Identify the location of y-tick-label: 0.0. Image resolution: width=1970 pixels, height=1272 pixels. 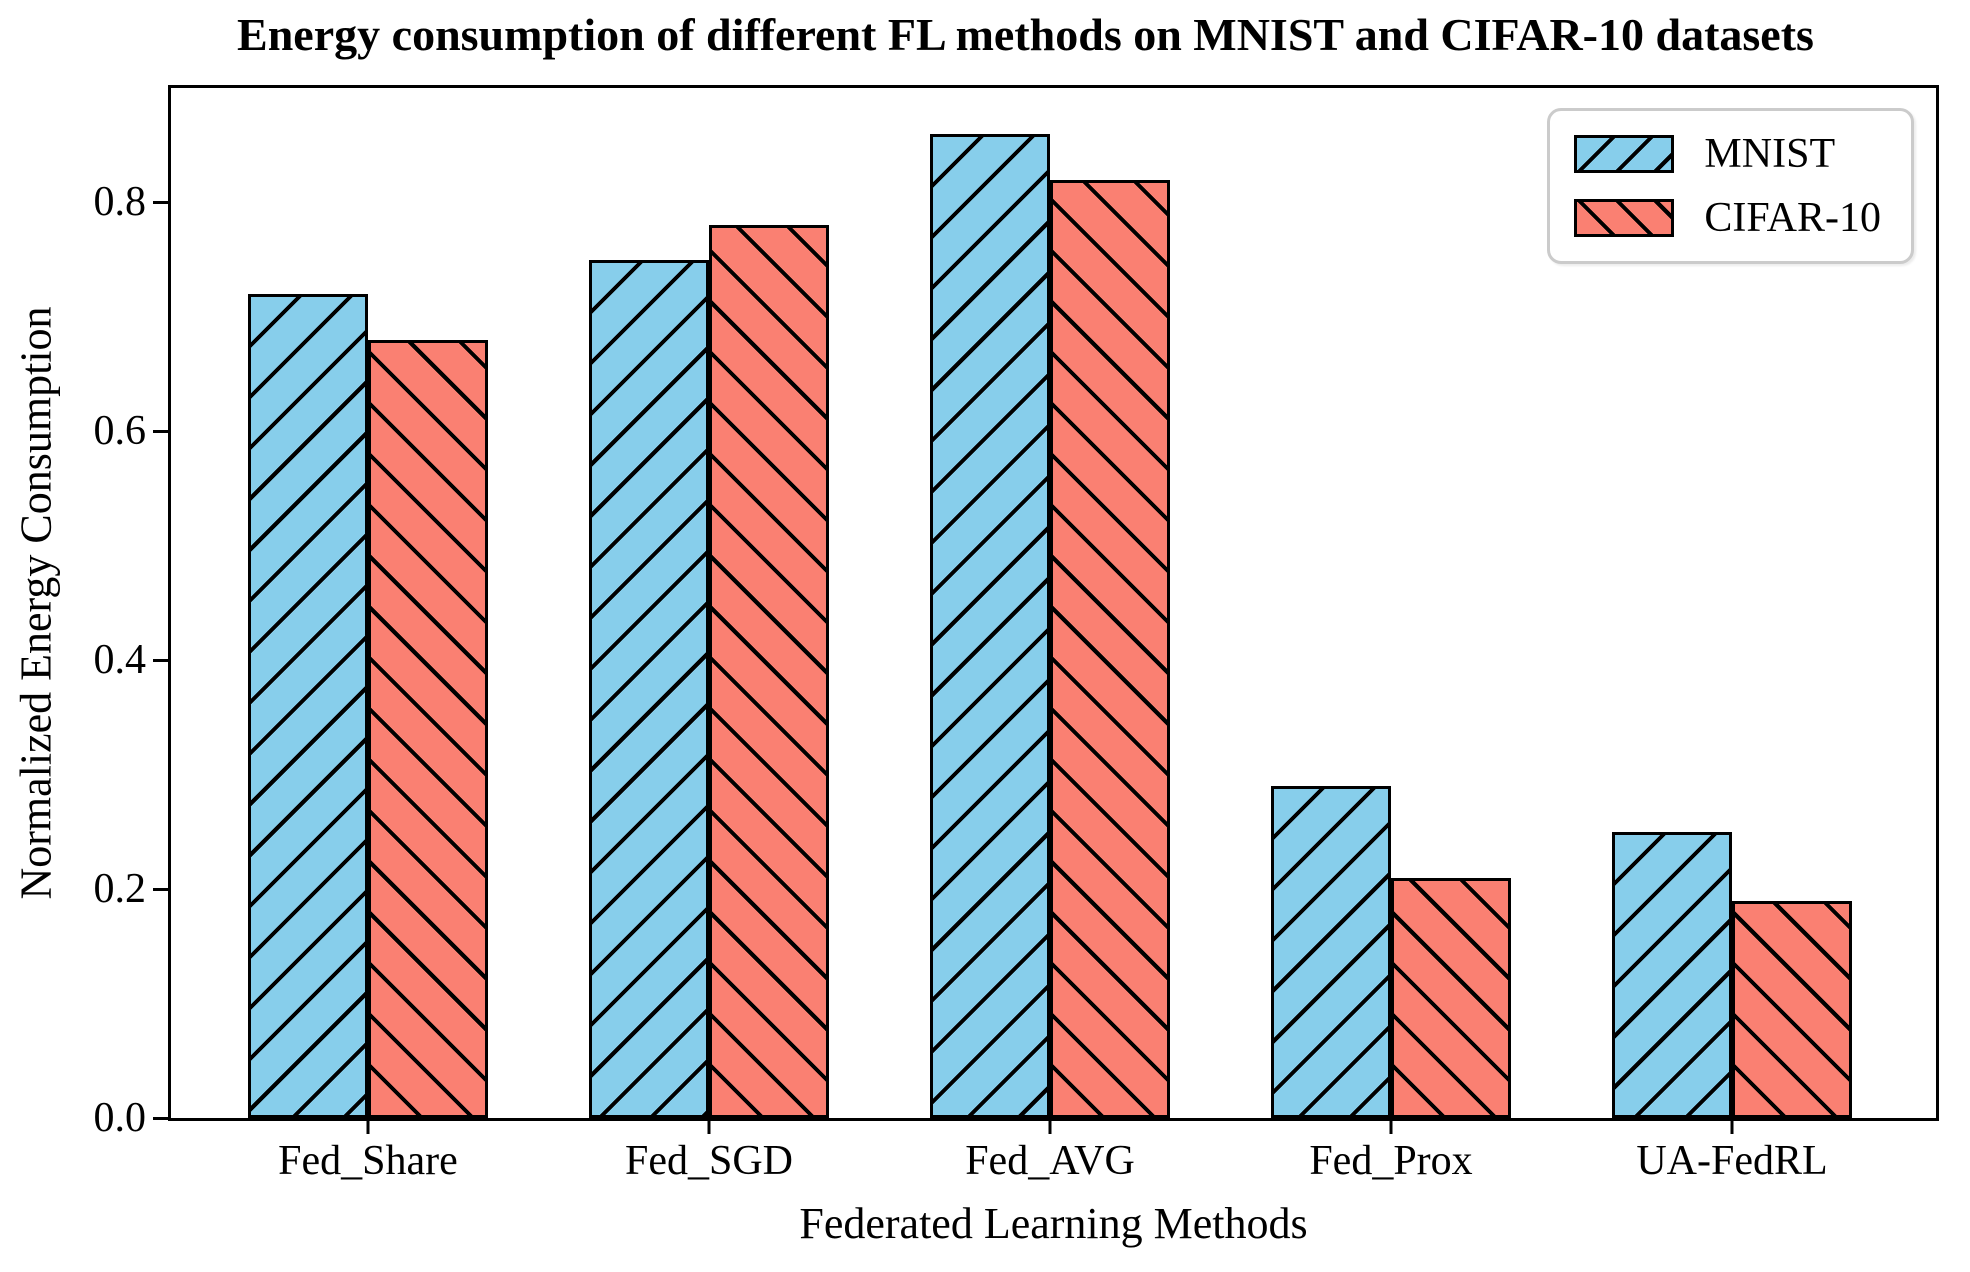
(120, 1118).